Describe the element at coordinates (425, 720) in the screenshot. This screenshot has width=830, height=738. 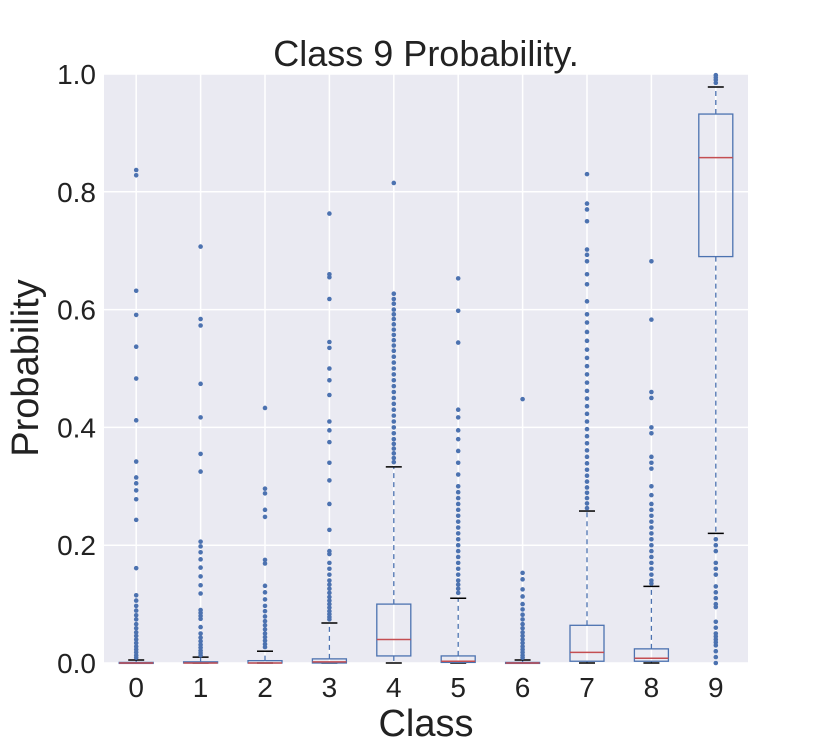
I see `x-axis-label: Class` at that location.